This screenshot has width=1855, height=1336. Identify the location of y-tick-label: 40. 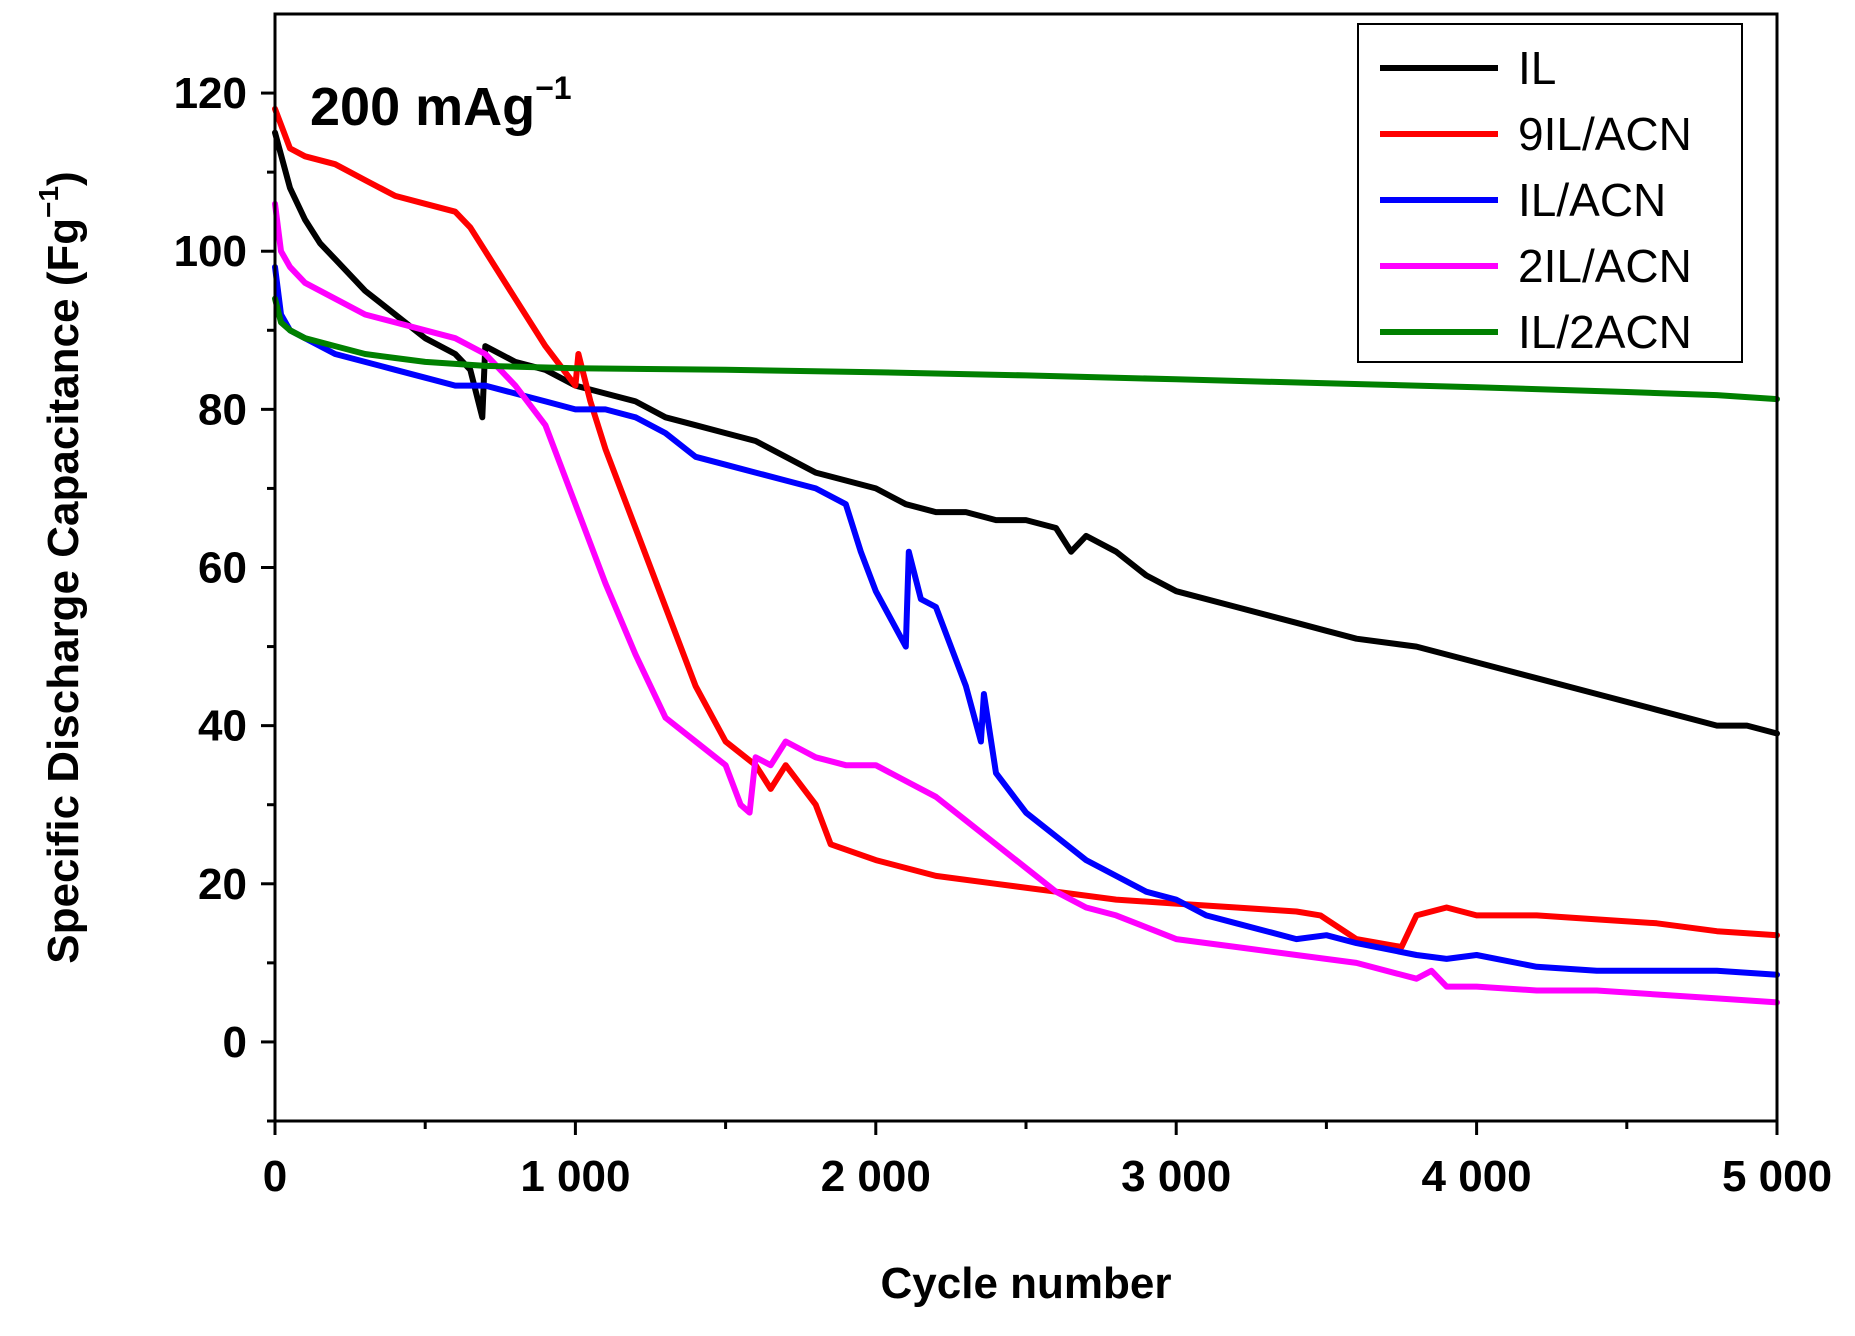
(222, 726).